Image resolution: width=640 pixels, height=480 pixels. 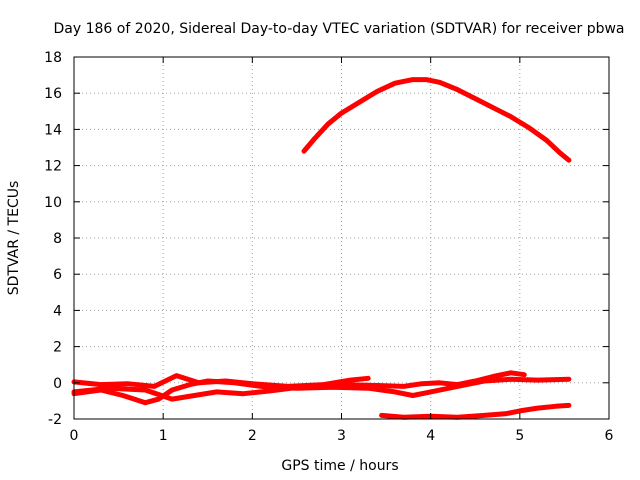 I want to click on series-line-sat-a, so click(x=436, y=120).